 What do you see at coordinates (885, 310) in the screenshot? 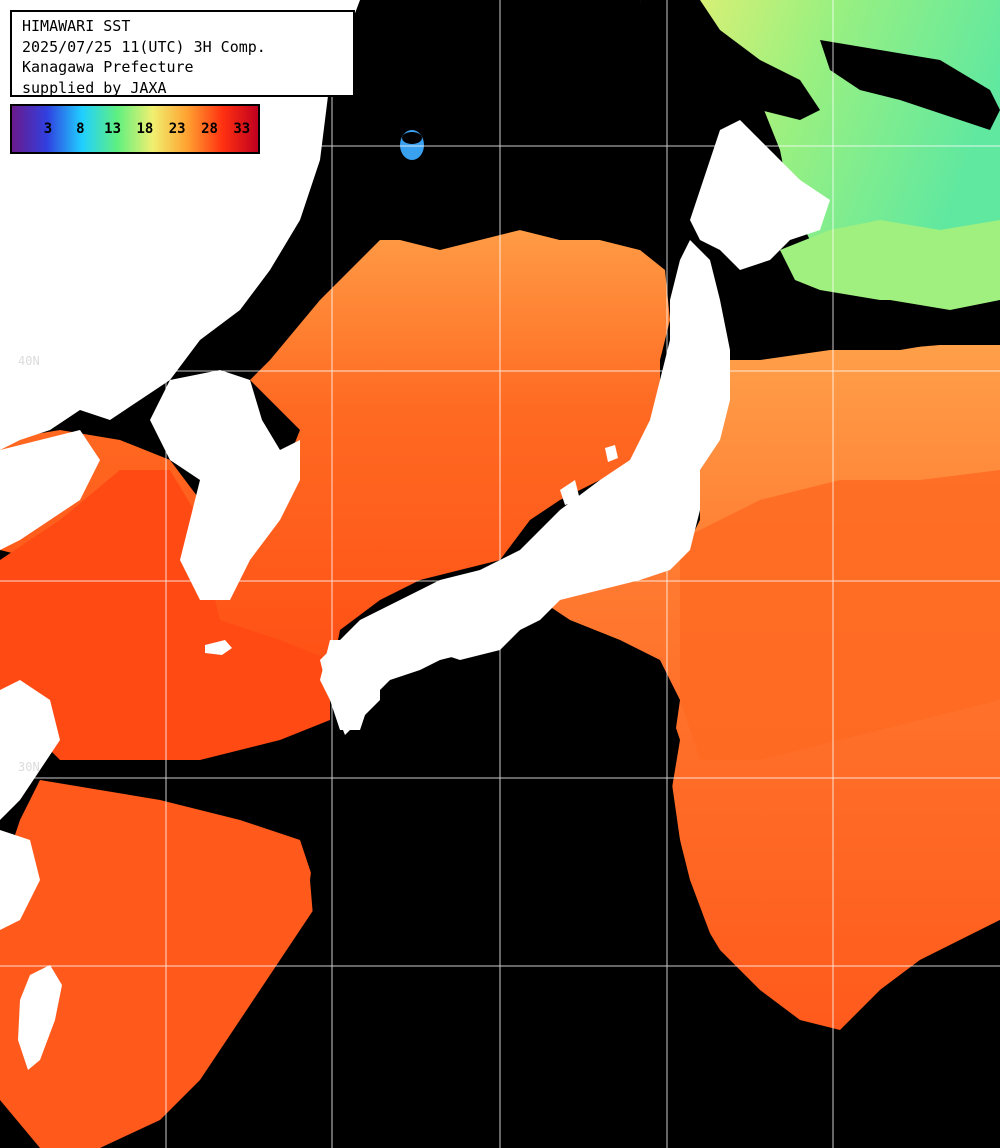
I see `cloud-mask-north-pacific` at bounding box center [885, 310].